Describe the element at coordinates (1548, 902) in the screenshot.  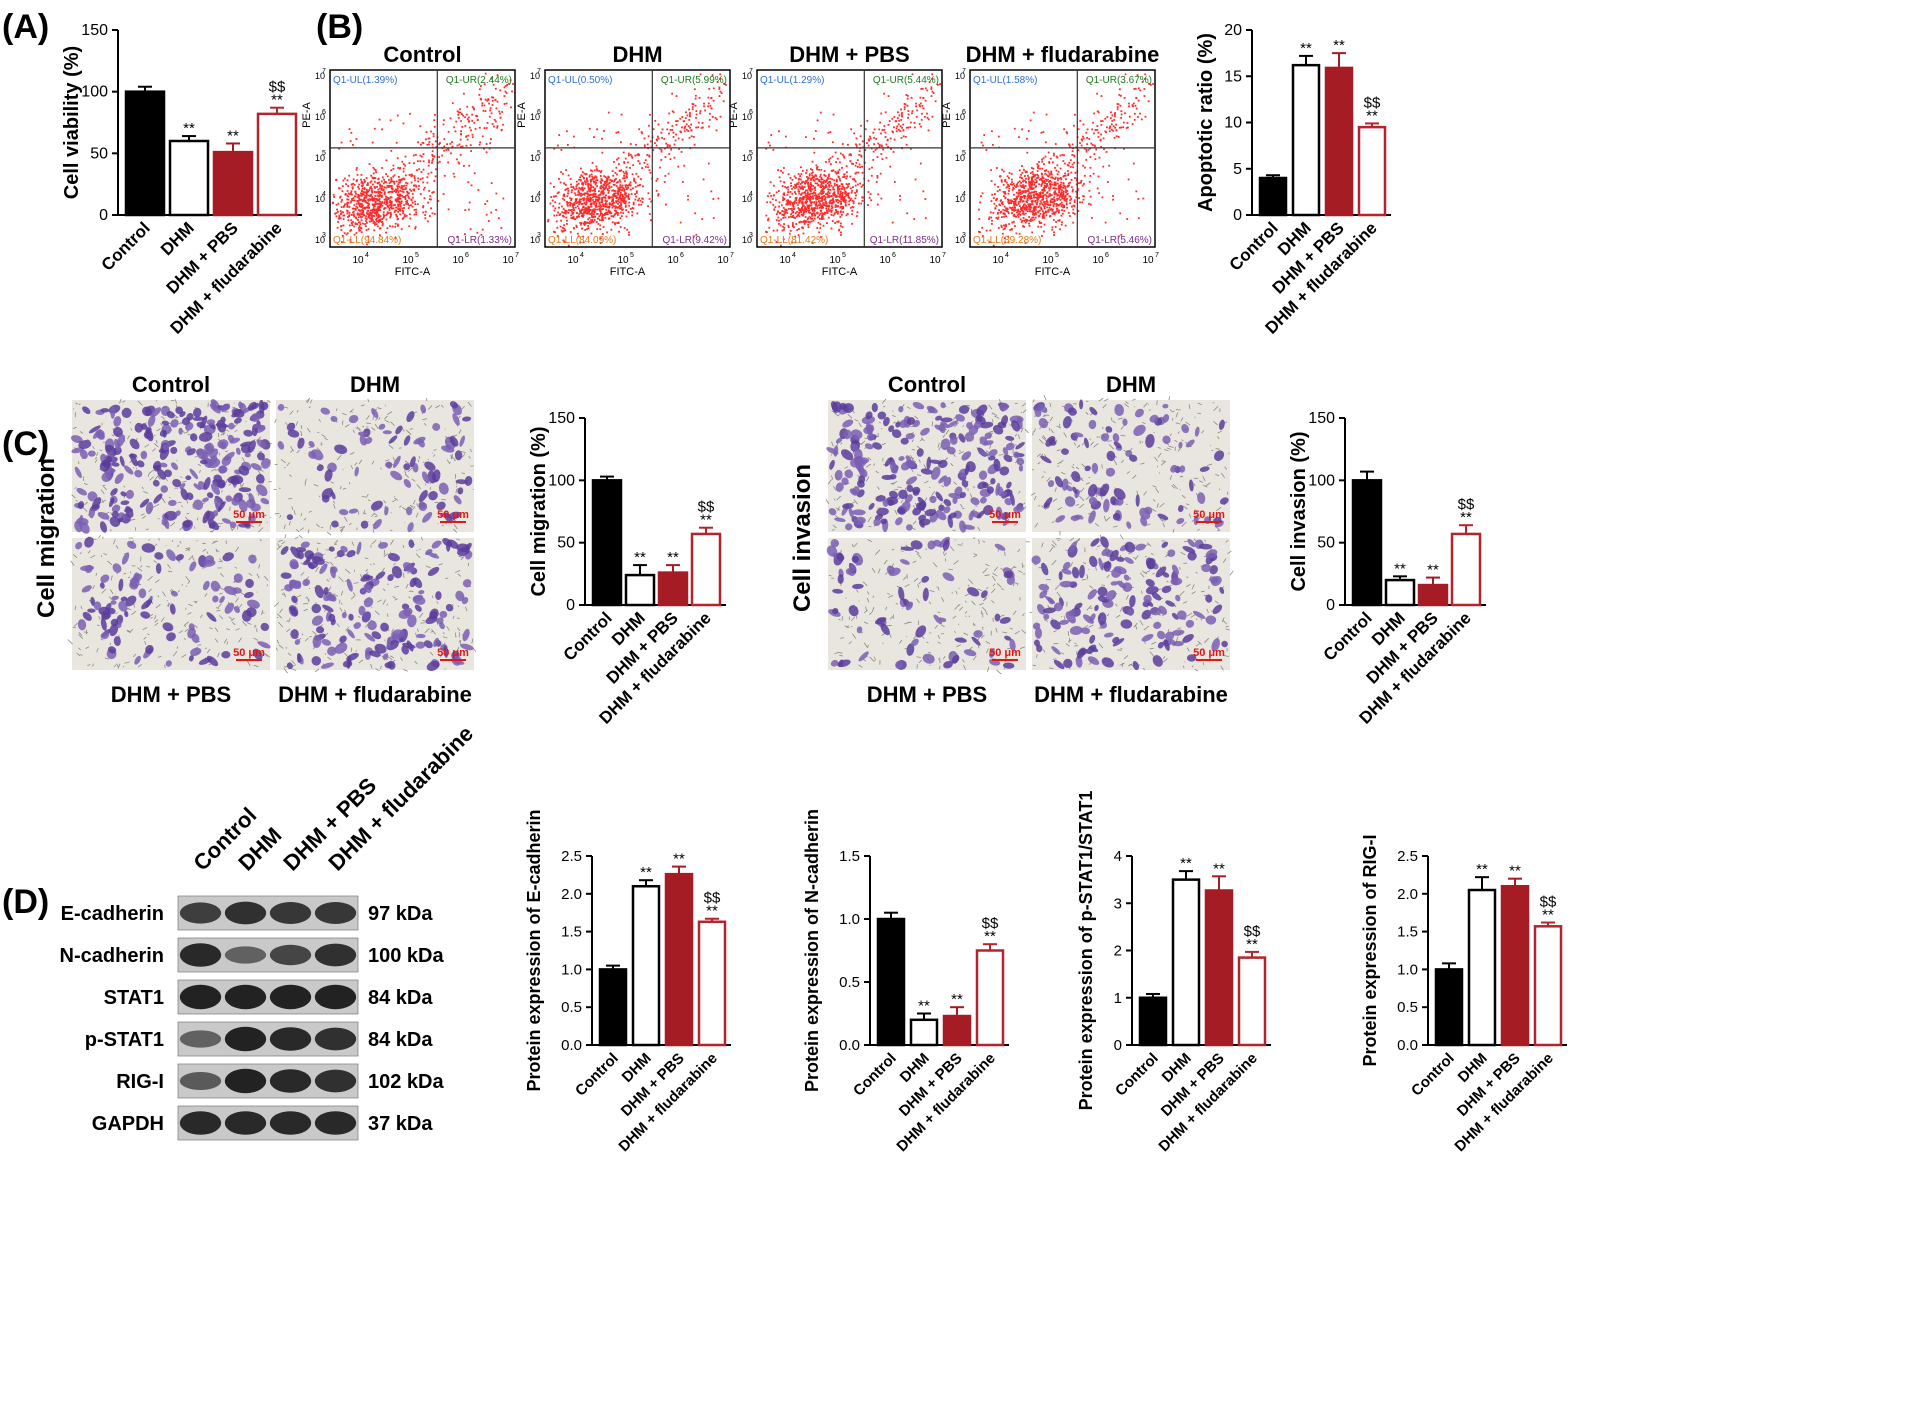
I see `significance-label: $$` at that location.